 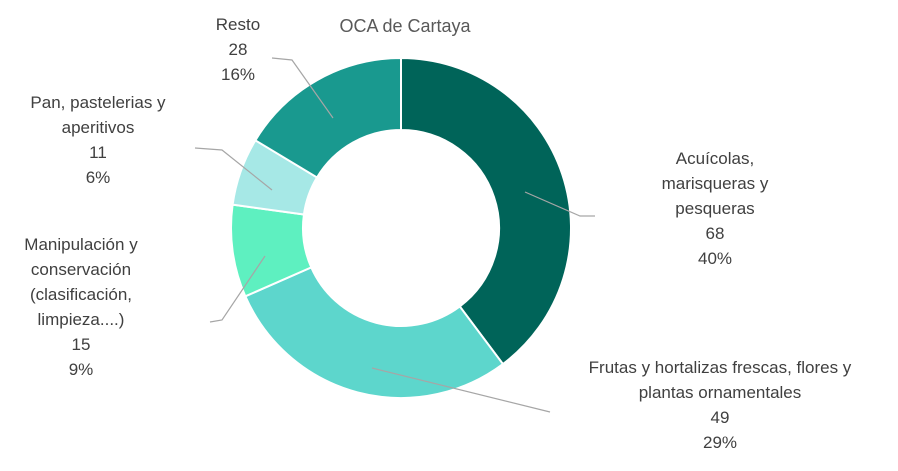 I want to click on category-label: Pan, pastelerias y aperitivos, so click(x=98, y=115).